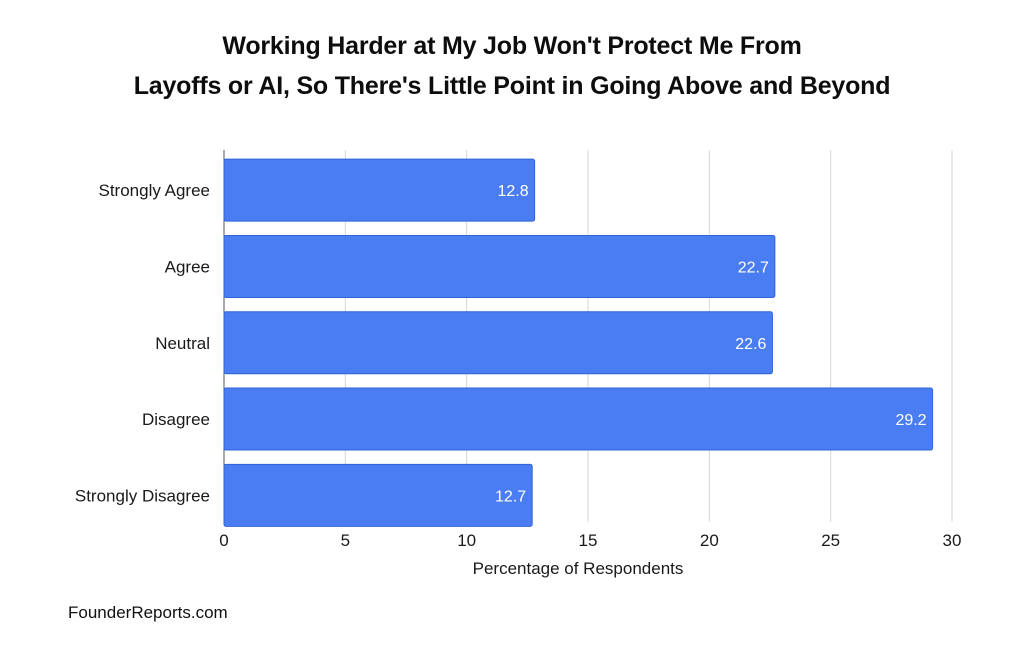  I want to click on x-tick-label-5: 5, so click(345, 540).